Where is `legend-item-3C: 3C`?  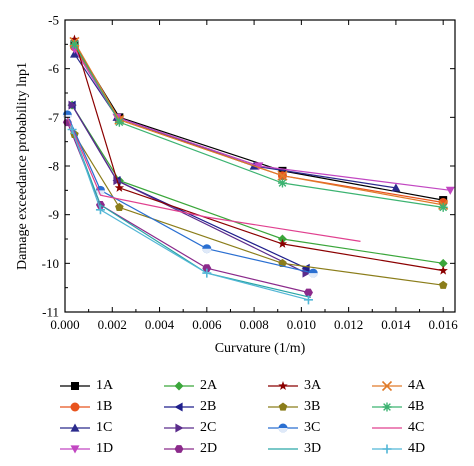 legend-item-3C: 3C is located at coordinates (294, 428).